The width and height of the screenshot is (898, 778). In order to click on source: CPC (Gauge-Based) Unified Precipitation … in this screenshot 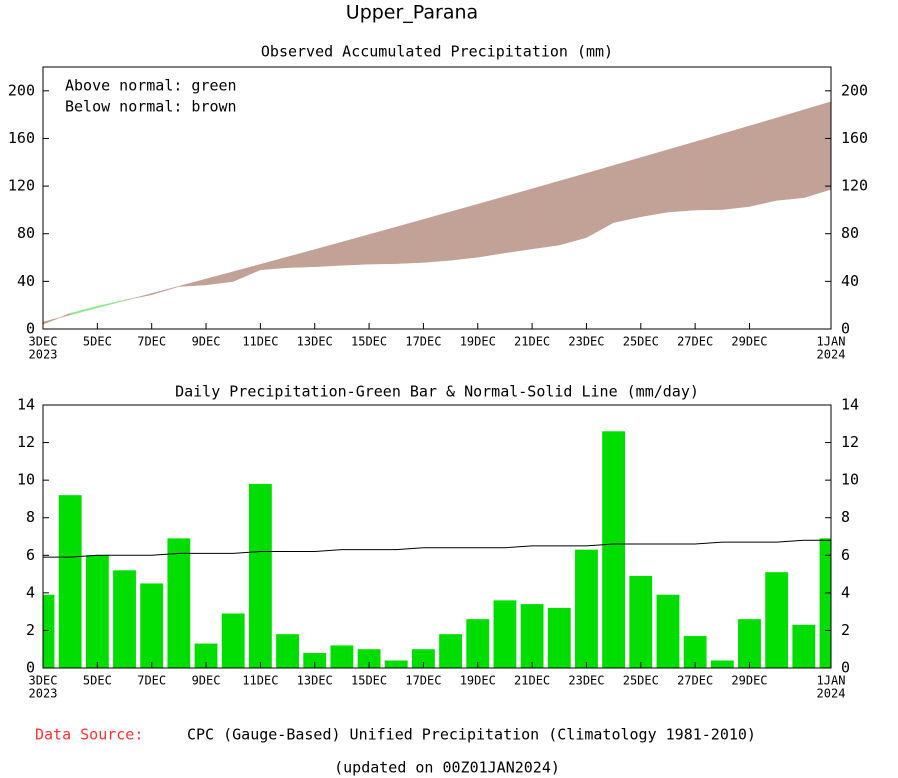, I will do `click(471, 735)`.